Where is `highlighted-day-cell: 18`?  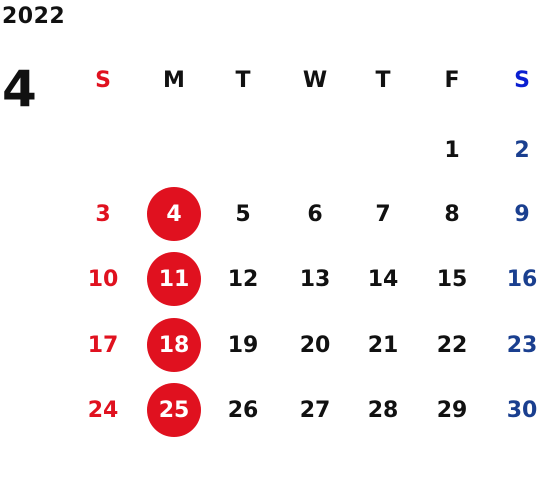 highlighted-day-cell: 18 is located at coordinates (174, 345).